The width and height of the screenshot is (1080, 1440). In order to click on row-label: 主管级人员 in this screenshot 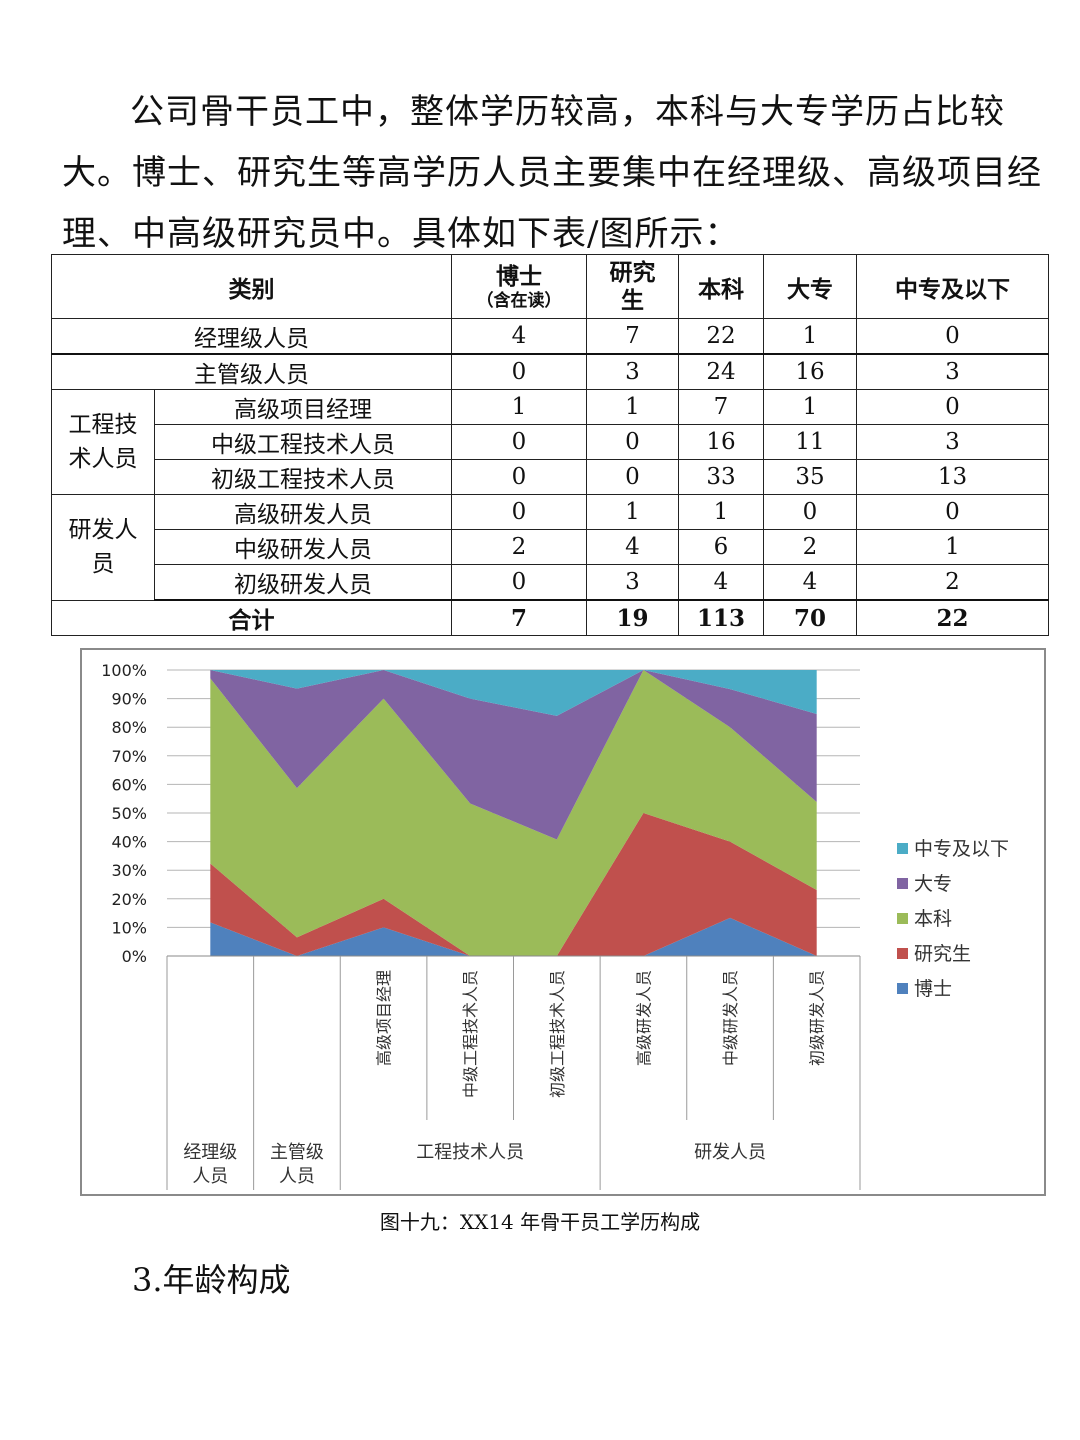, I will do `click(251, 371)`.